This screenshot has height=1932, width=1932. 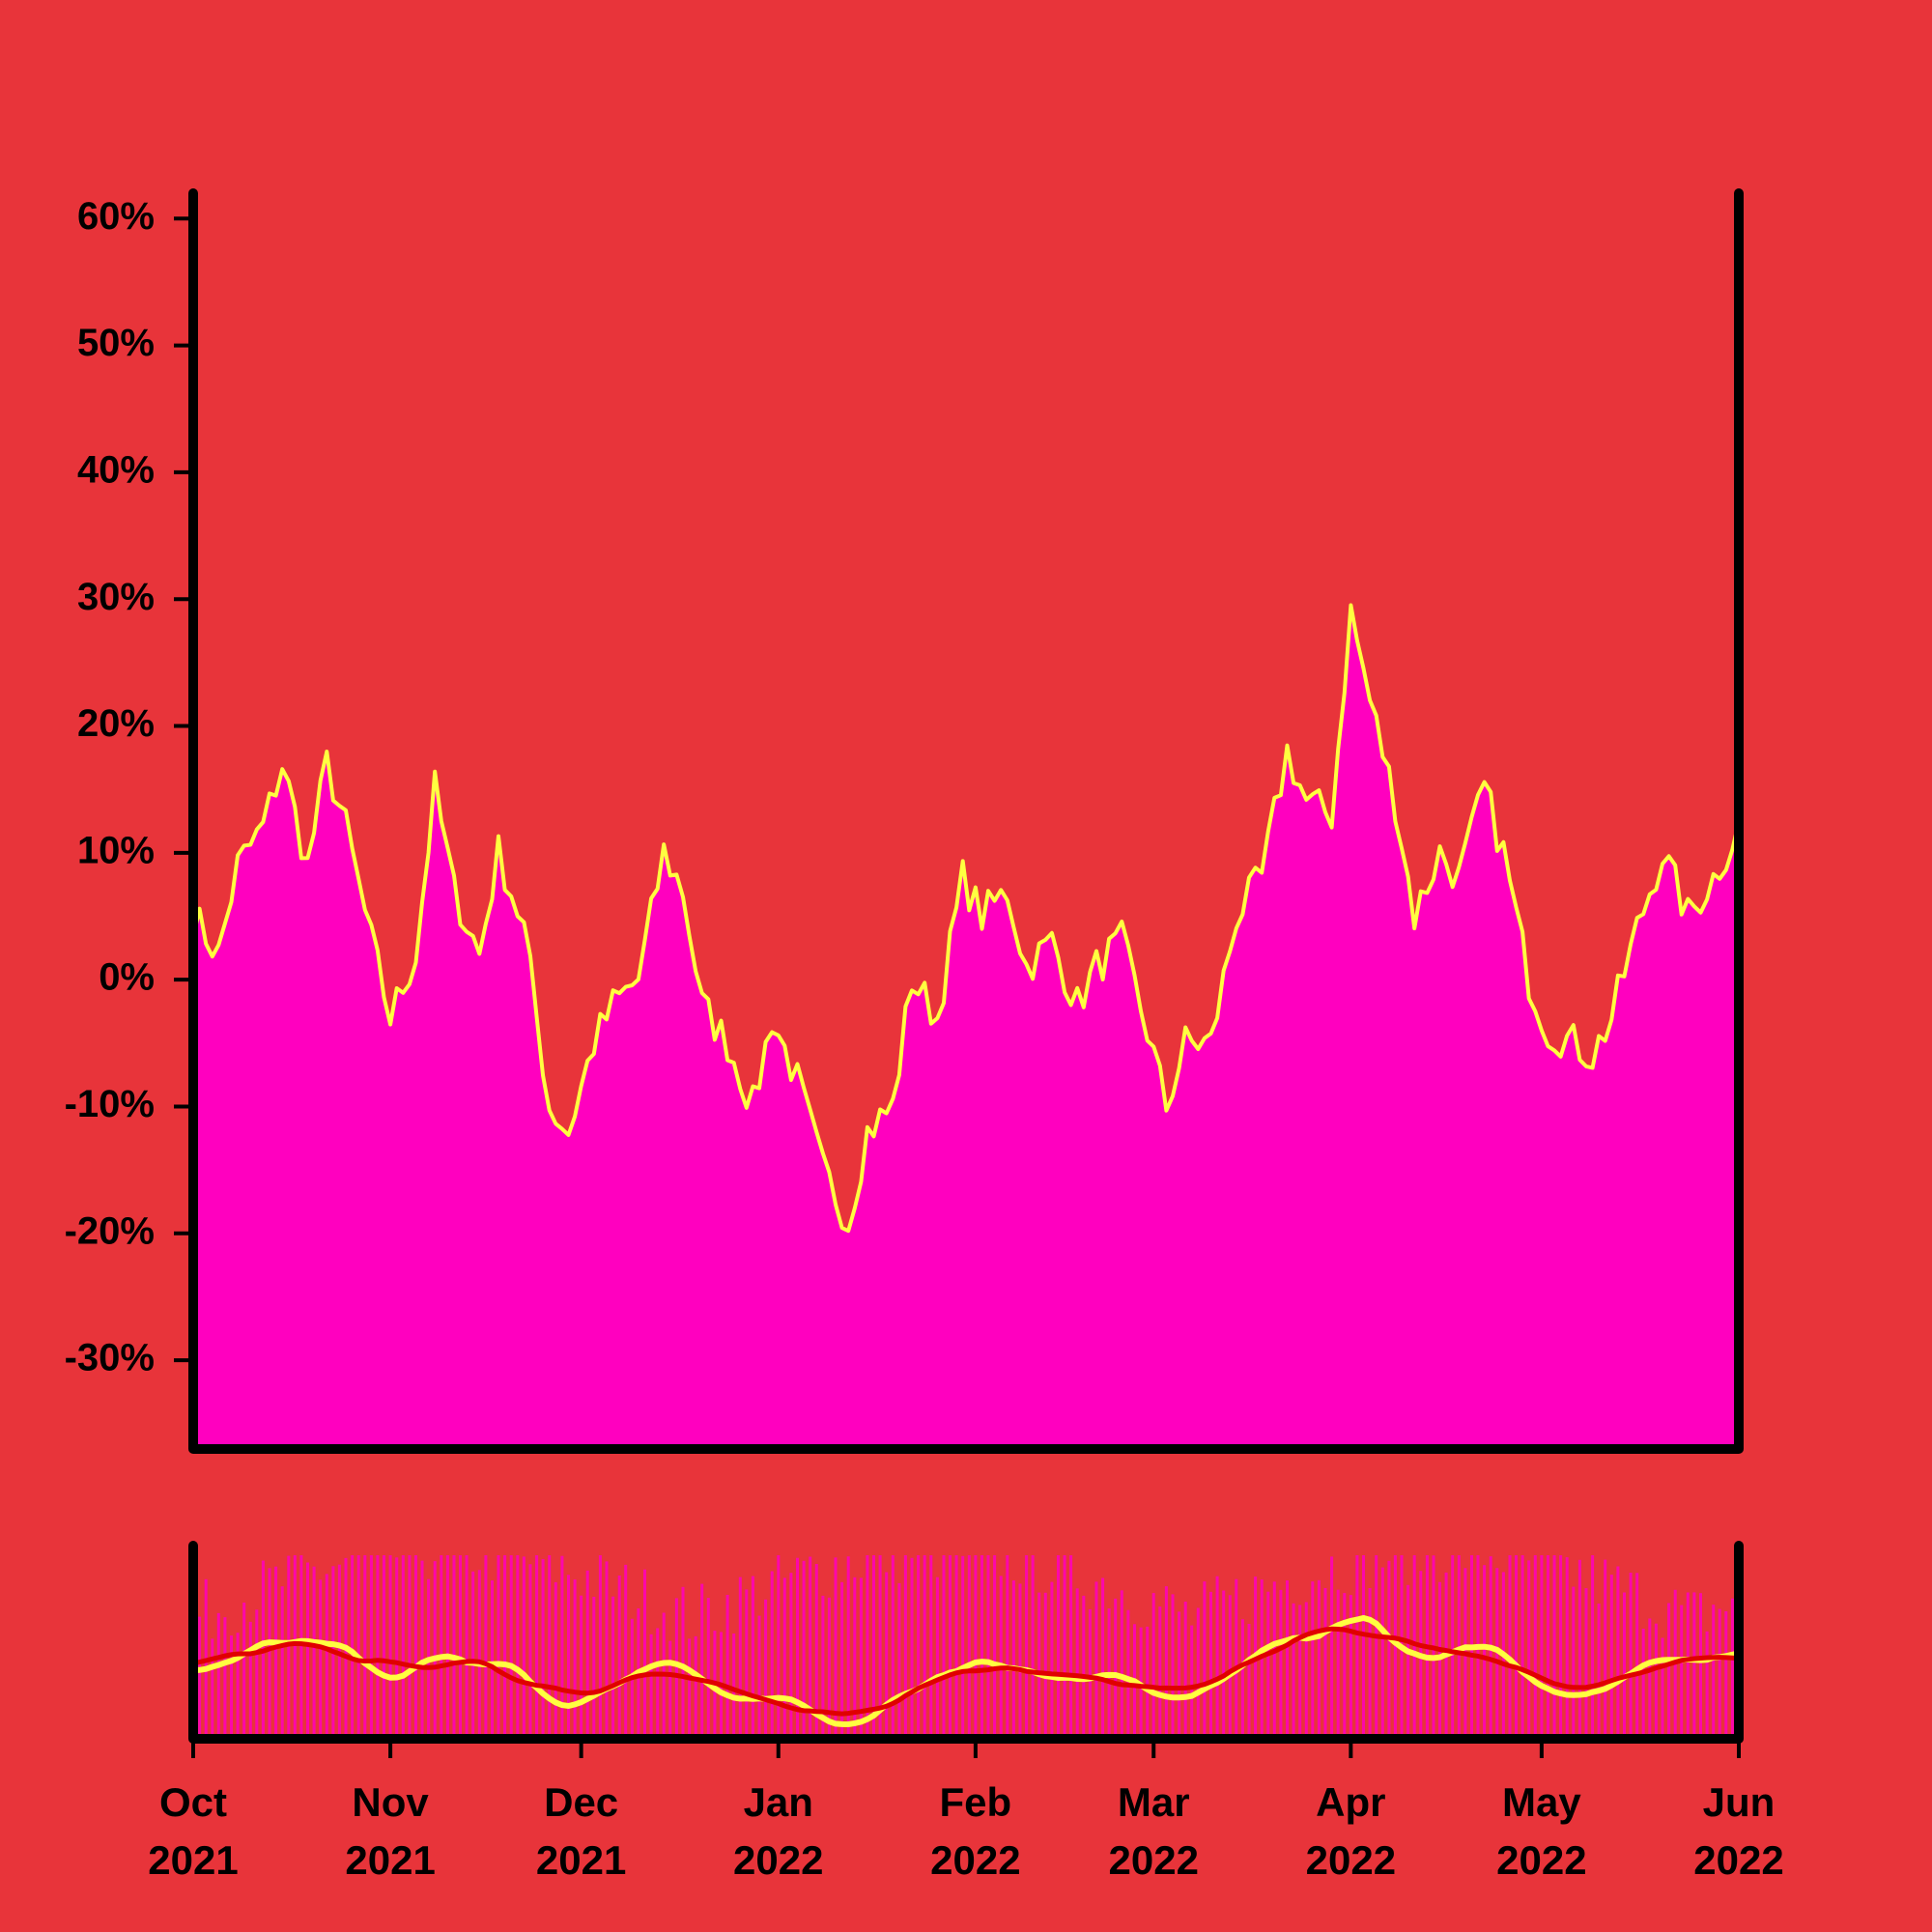 What do you see at coordinates (976, 1802) in the screenshot?
I see `x-tick-label-month: Feb` at bounding box center [976, 1802].